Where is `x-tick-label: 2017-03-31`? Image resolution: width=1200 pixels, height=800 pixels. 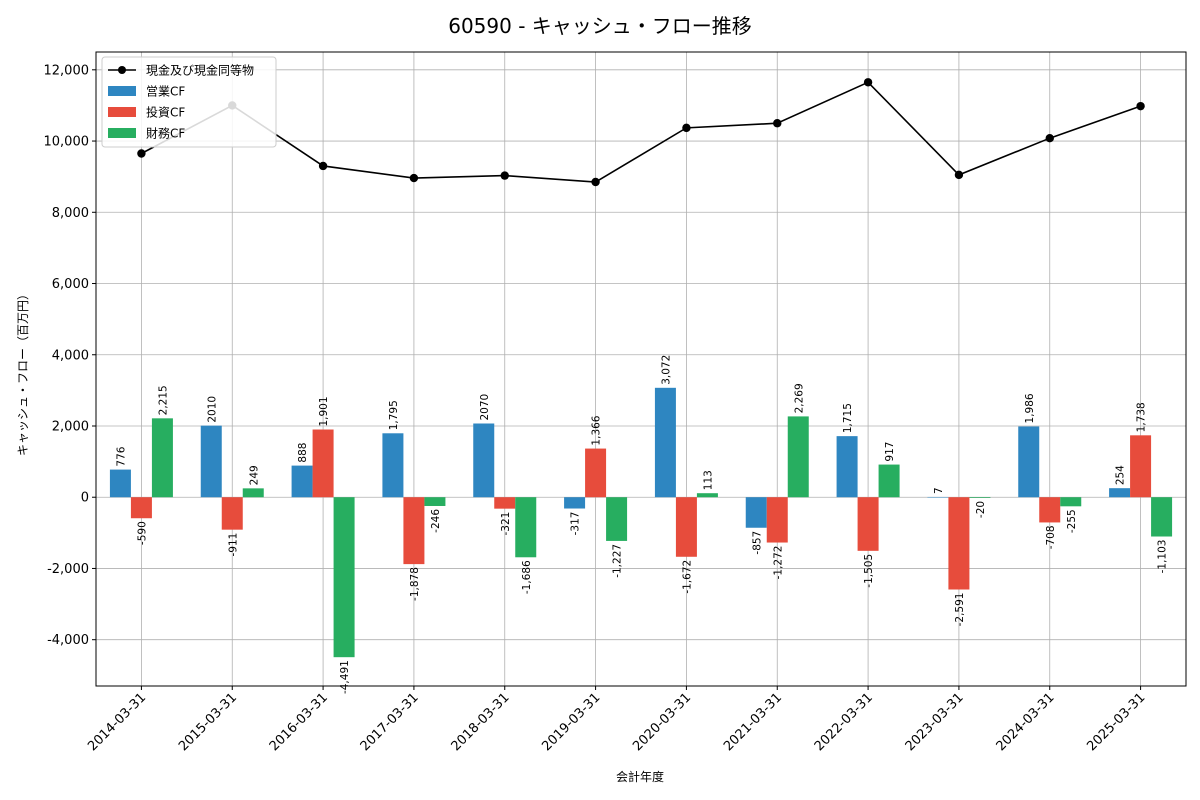 x-tick-label: 2017-03-31 is located at coordinates (390, 722).